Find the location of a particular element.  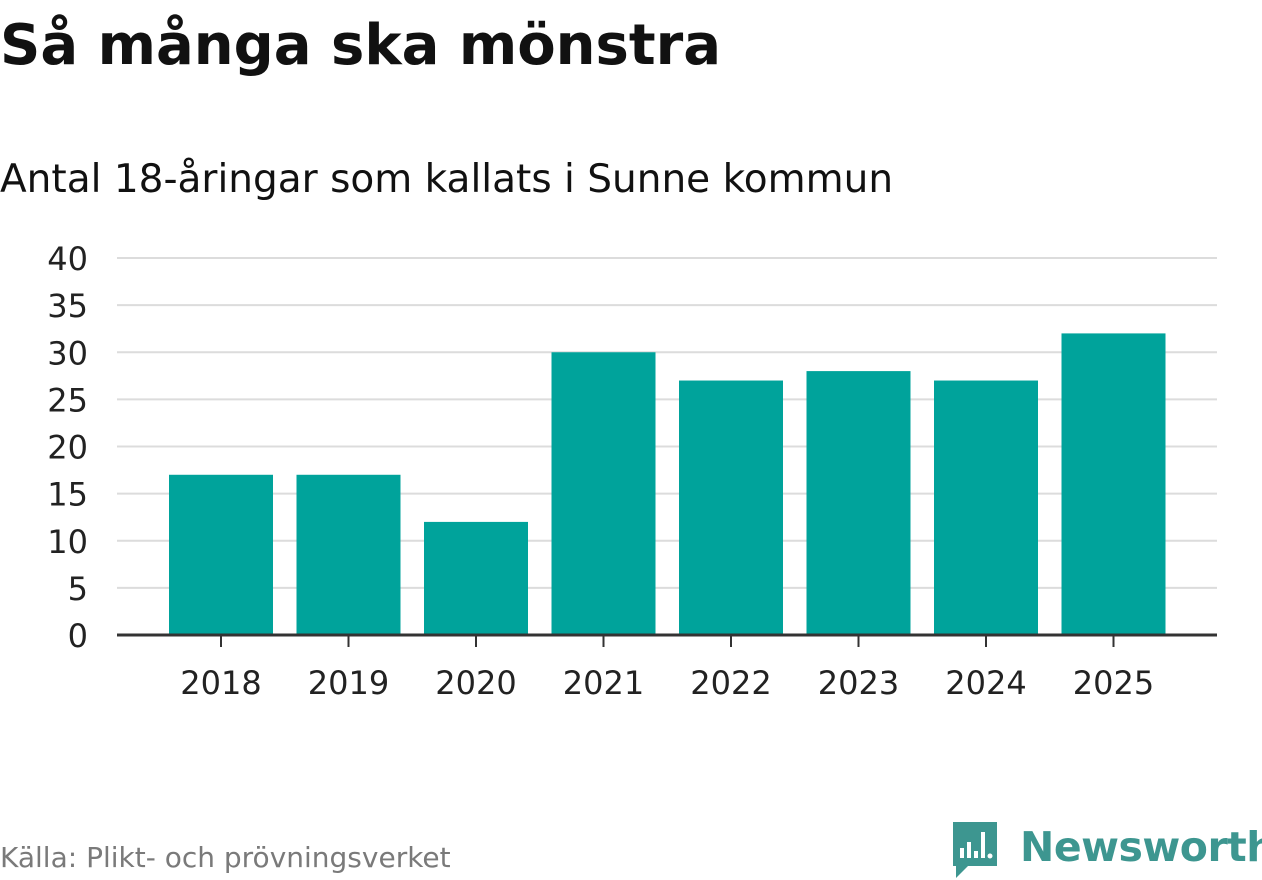

bar-2018 is located at coordinates (221, 554).